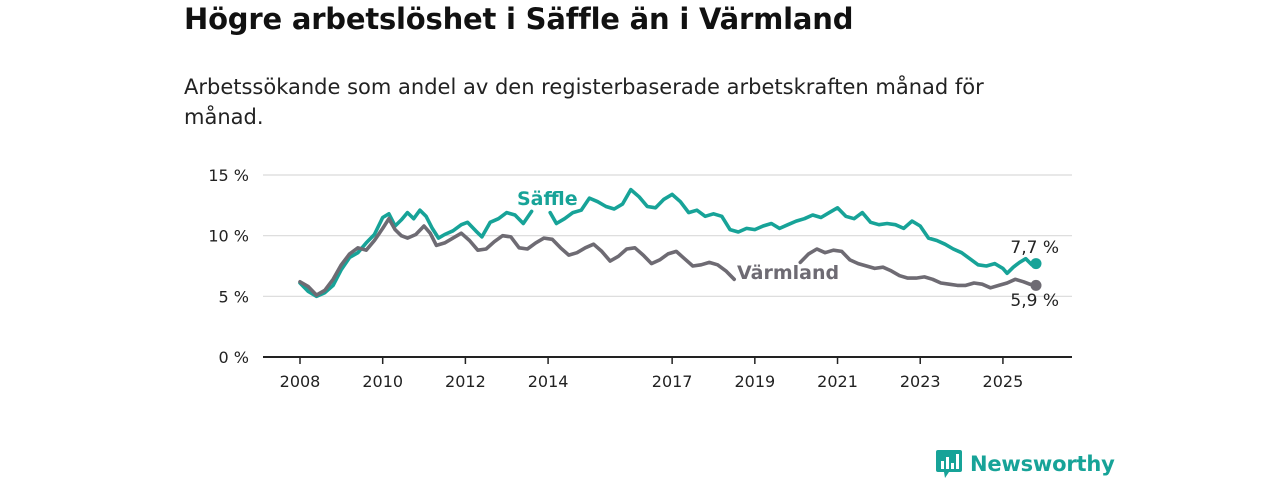 Image resolution: width=1280 pixels, height=480 pixels. What do you see at coordinates (228, 175) in the screenshot?
I see `y-tick-label: 15 %` at bounding box center [228, 175].